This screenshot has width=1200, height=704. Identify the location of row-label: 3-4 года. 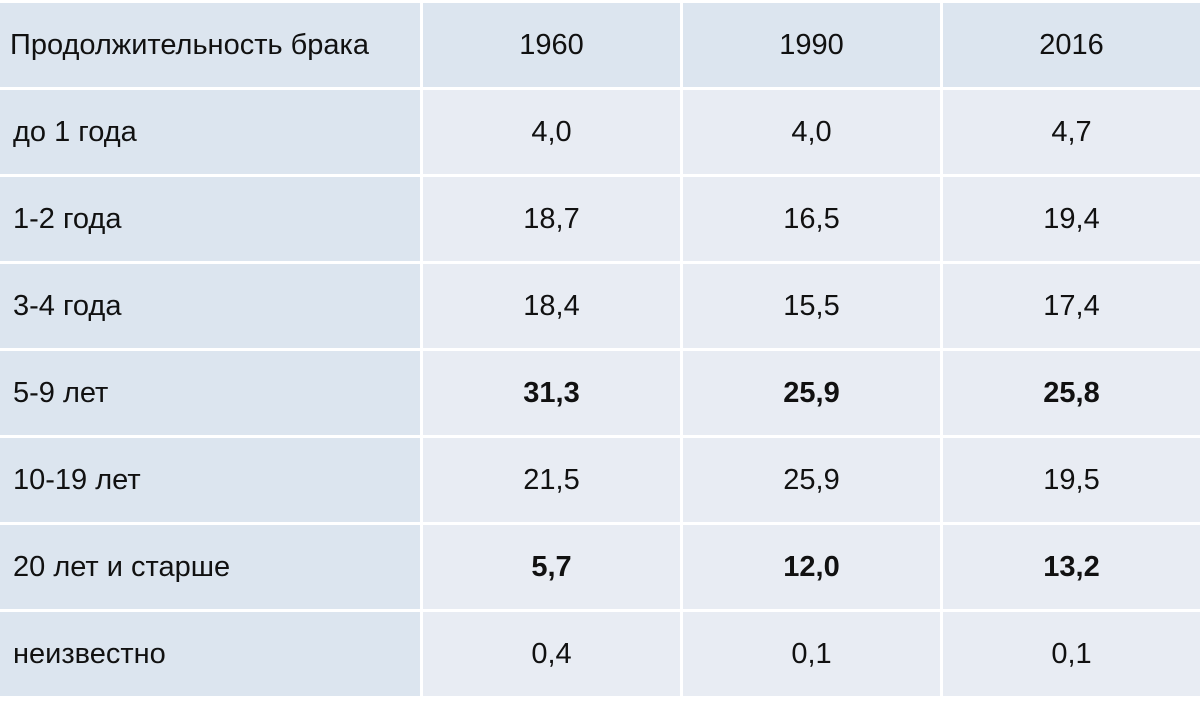
(210, 306).